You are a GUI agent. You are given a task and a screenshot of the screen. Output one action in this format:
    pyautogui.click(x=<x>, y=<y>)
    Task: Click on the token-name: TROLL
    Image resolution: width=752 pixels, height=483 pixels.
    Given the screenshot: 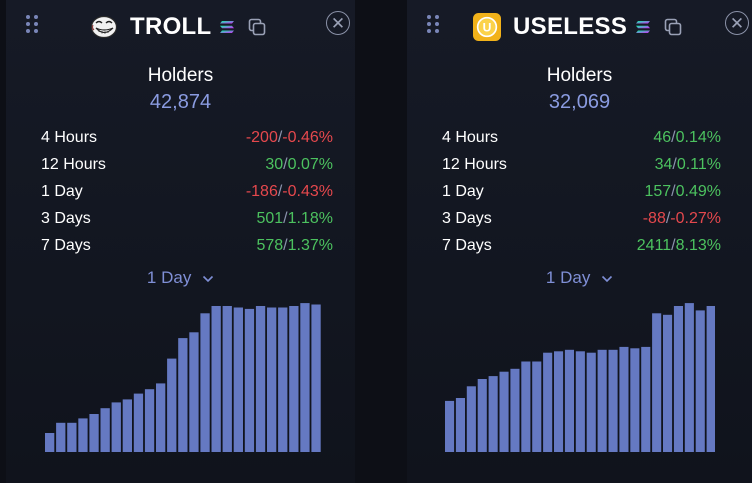 What is the action you would take?
    pyautogui.click(x=171, y=26)
    